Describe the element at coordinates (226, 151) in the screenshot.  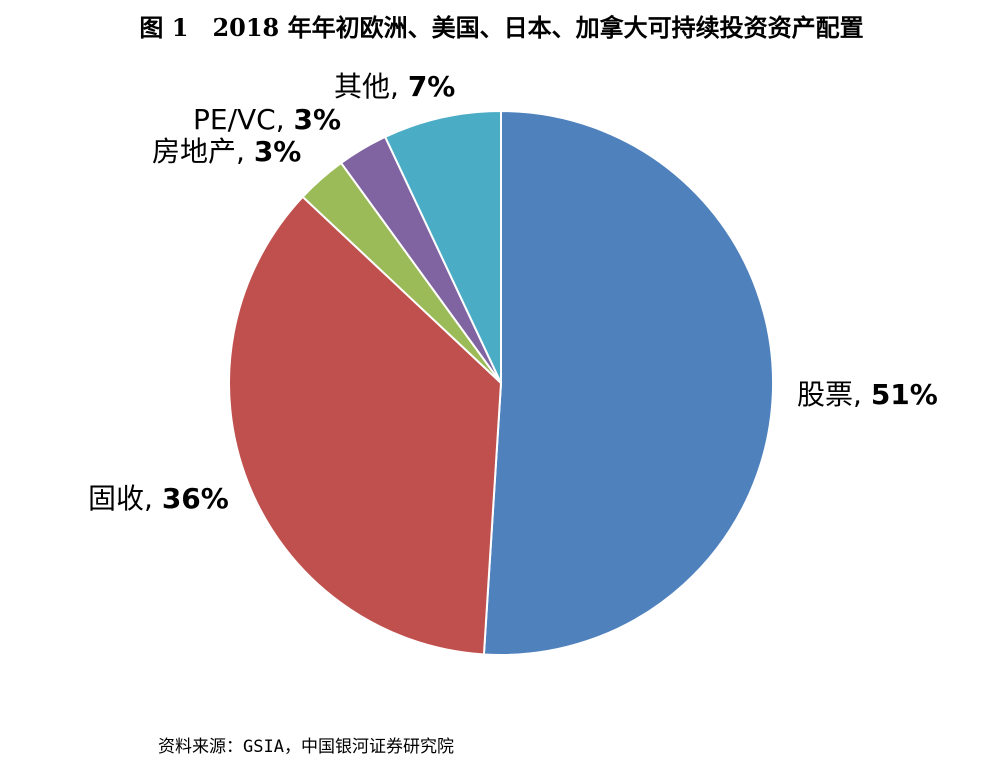
I see `slice-label: 房地产, 3%` at that location.